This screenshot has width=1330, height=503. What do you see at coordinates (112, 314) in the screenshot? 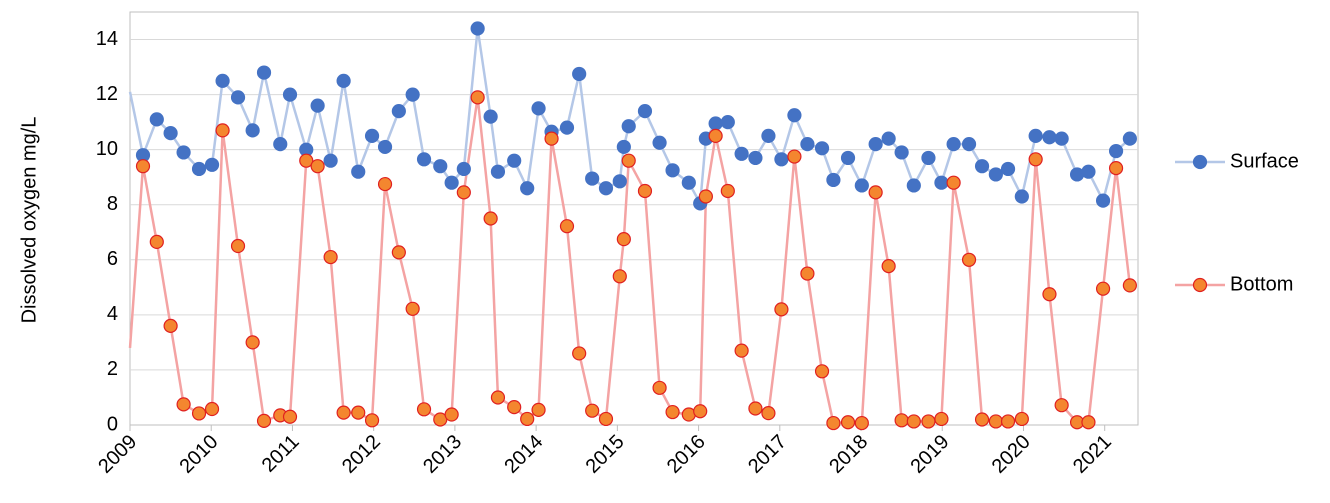
I see `y-tick-label: 4` at bounding box center [112, 314].